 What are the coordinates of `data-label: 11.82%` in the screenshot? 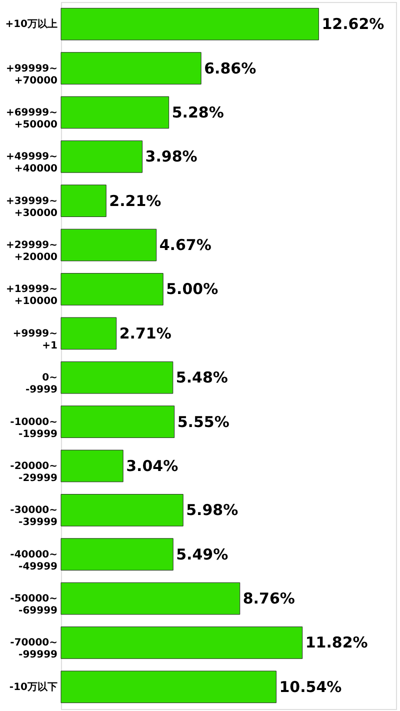 It's located at (336, 643).